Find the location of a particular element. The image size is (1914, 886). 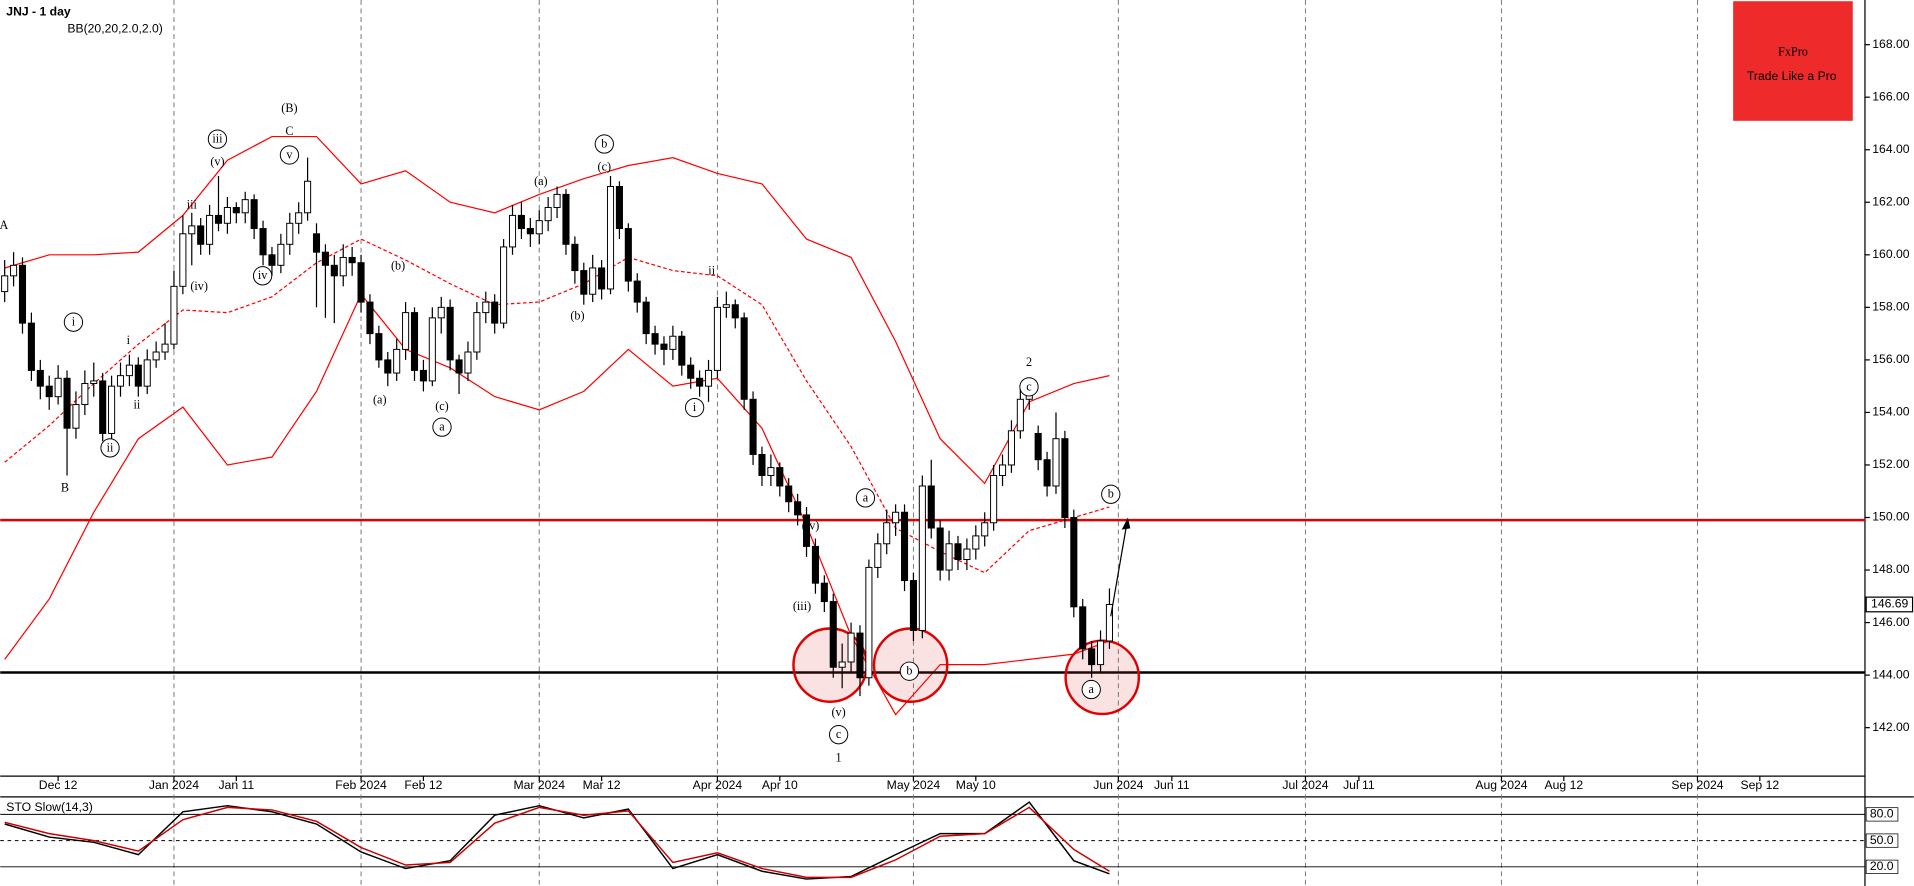

last-price-label: 146.69 is located at coordinates (1889, 604).